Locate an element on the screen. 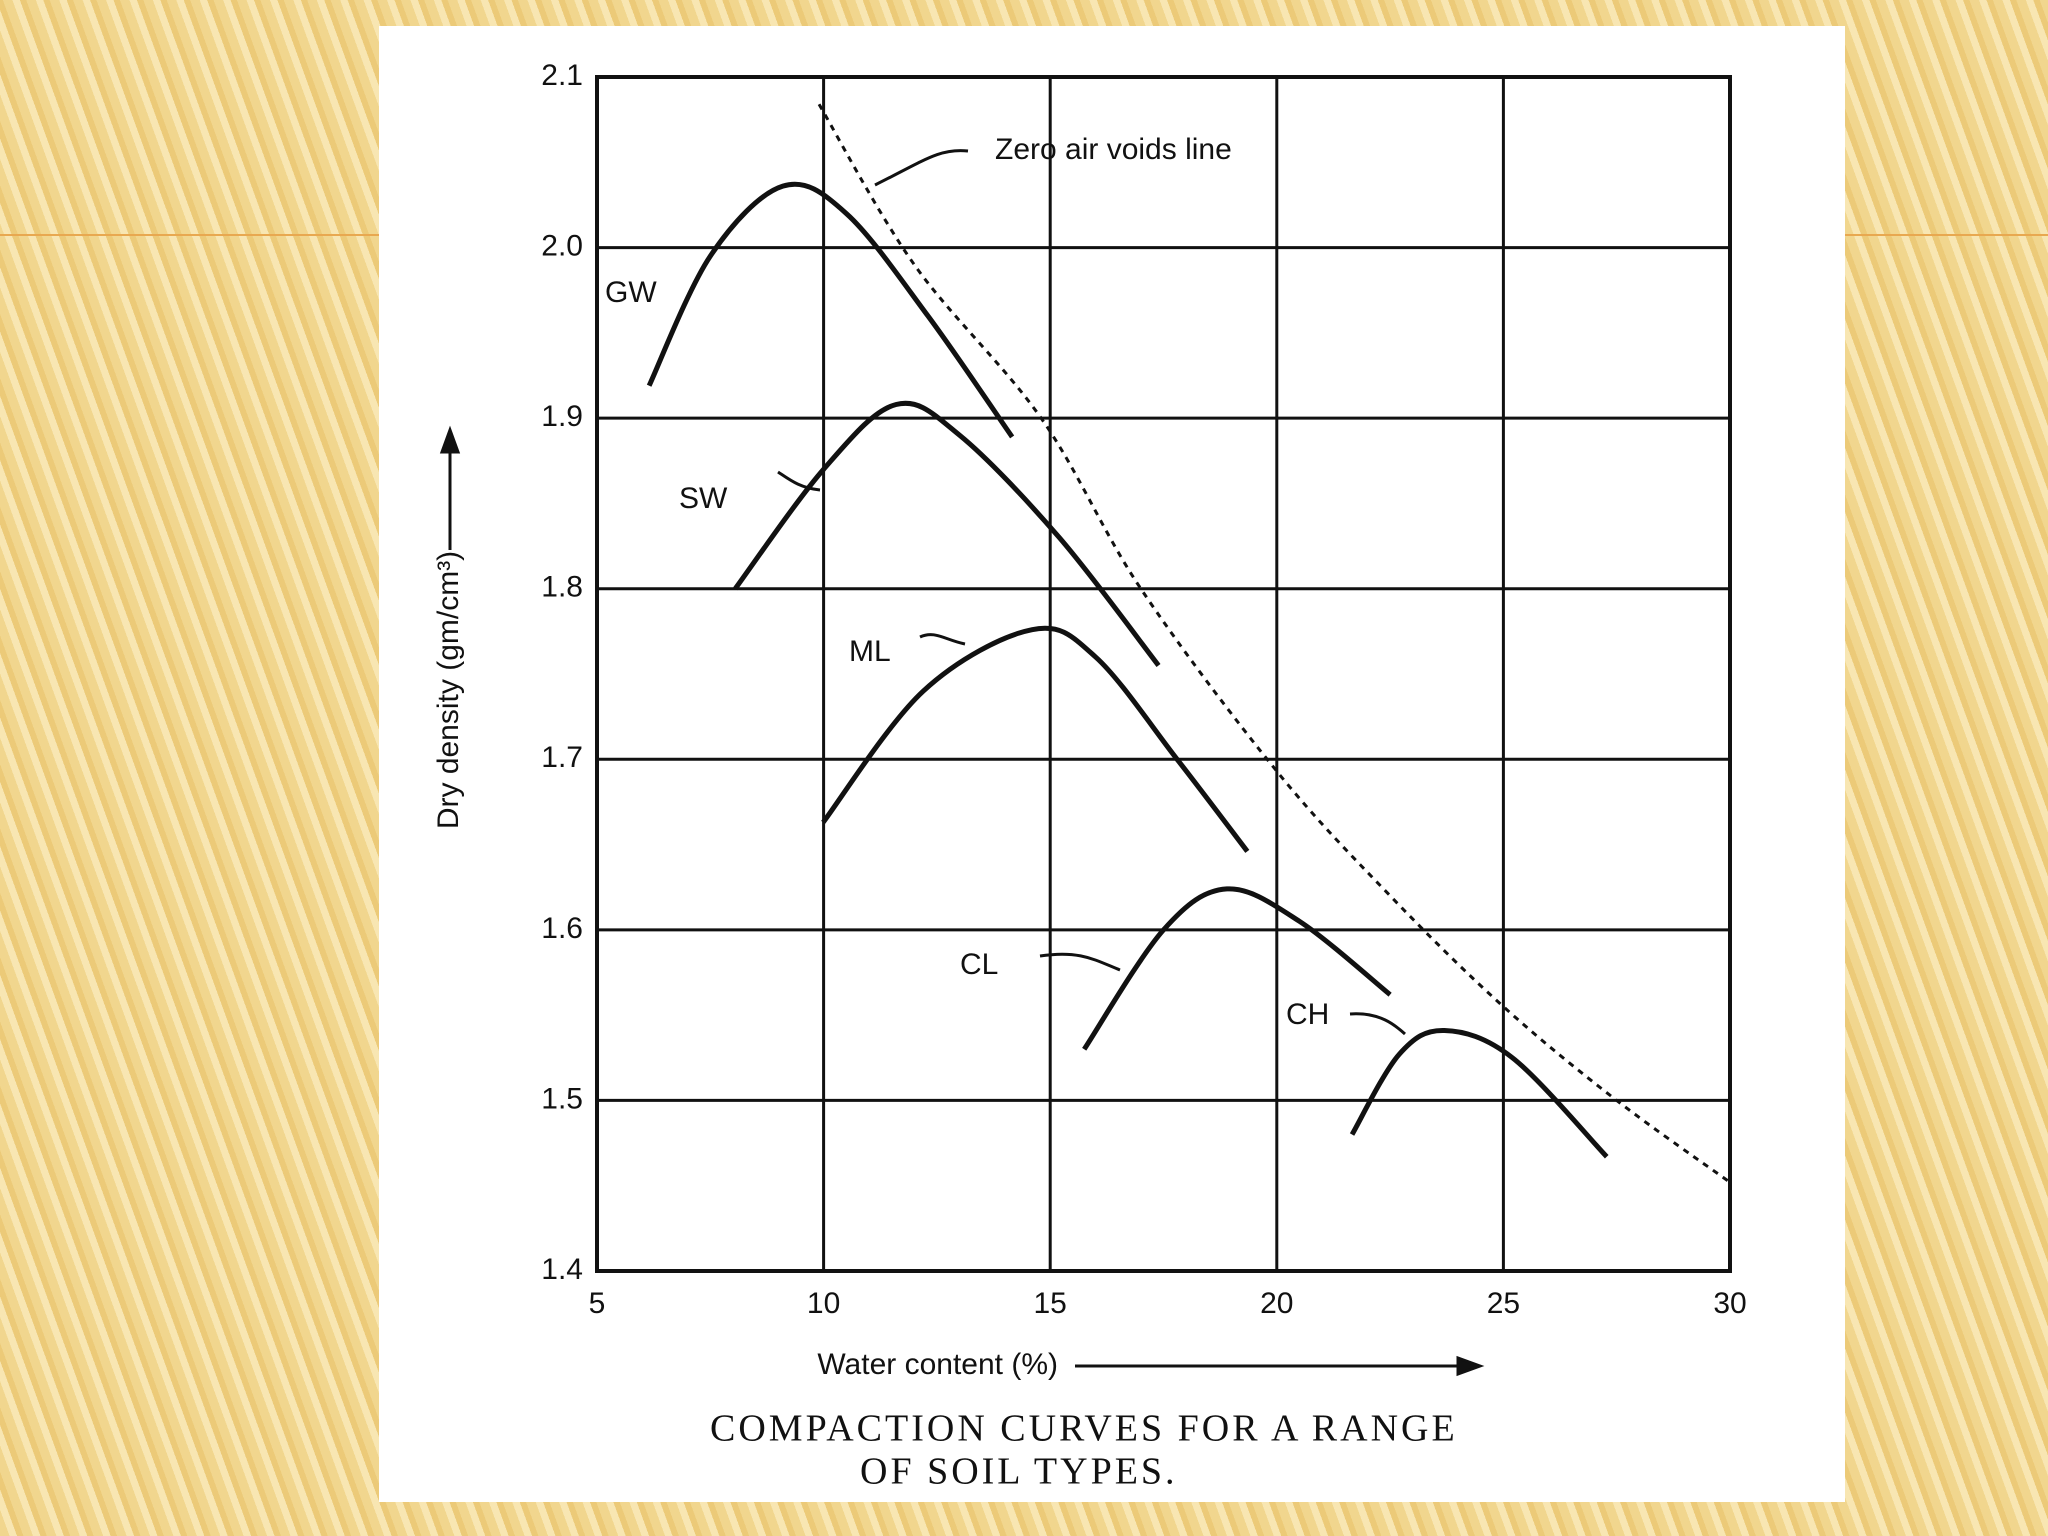 The width and height of the screenshot is (2048, 1536). series-label: SW is located at coordinates (703, 498).